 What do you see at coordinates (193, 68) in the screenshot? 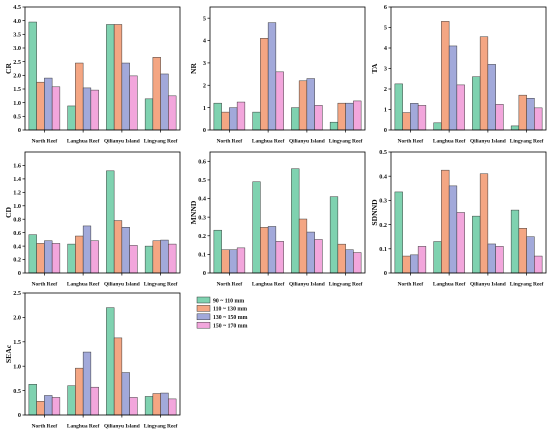
I see `y-axis-label: NR` at bounding box center [193, 68].